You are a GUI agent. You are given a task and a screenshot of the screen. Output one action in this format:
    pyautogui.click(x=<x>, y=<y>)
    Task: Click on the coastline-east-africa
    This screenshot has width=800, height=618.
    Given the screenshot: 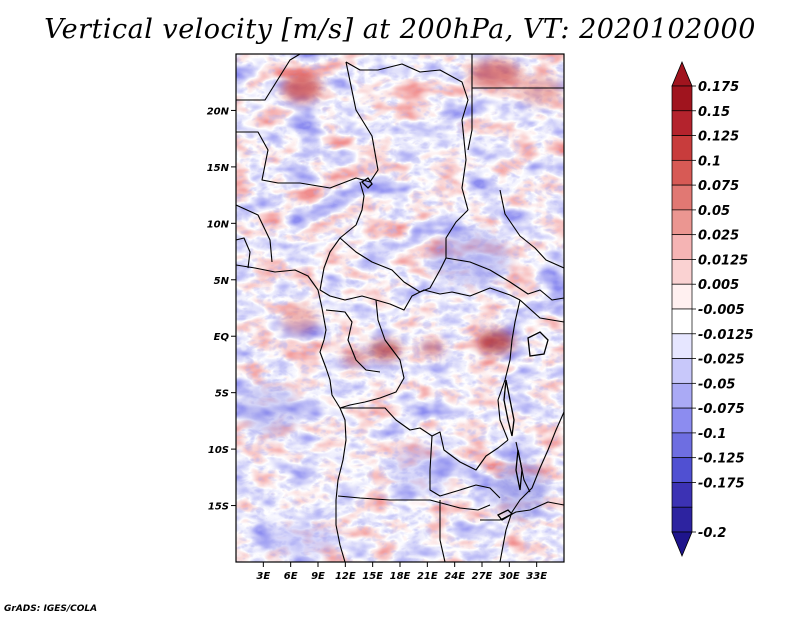 What is the action you would take?
    pyautogui.click(x=531, y=486)
    